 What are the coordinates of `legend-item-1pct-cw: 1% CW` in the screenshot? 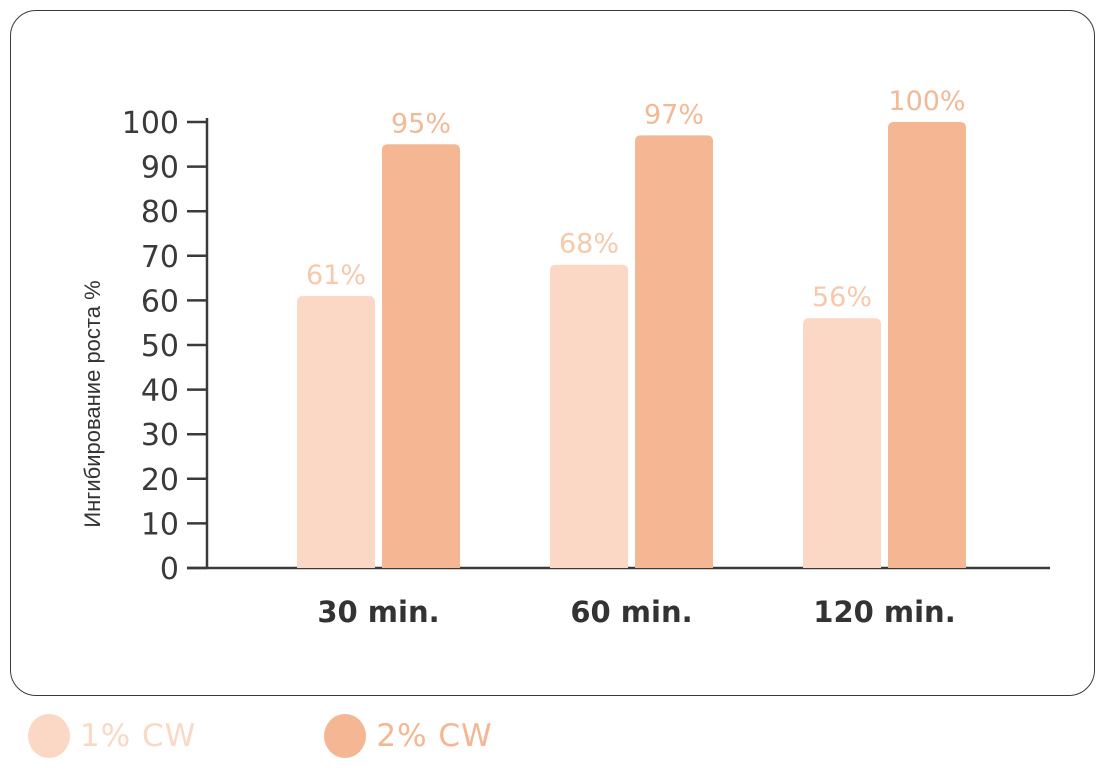 It's located at (112, 736).